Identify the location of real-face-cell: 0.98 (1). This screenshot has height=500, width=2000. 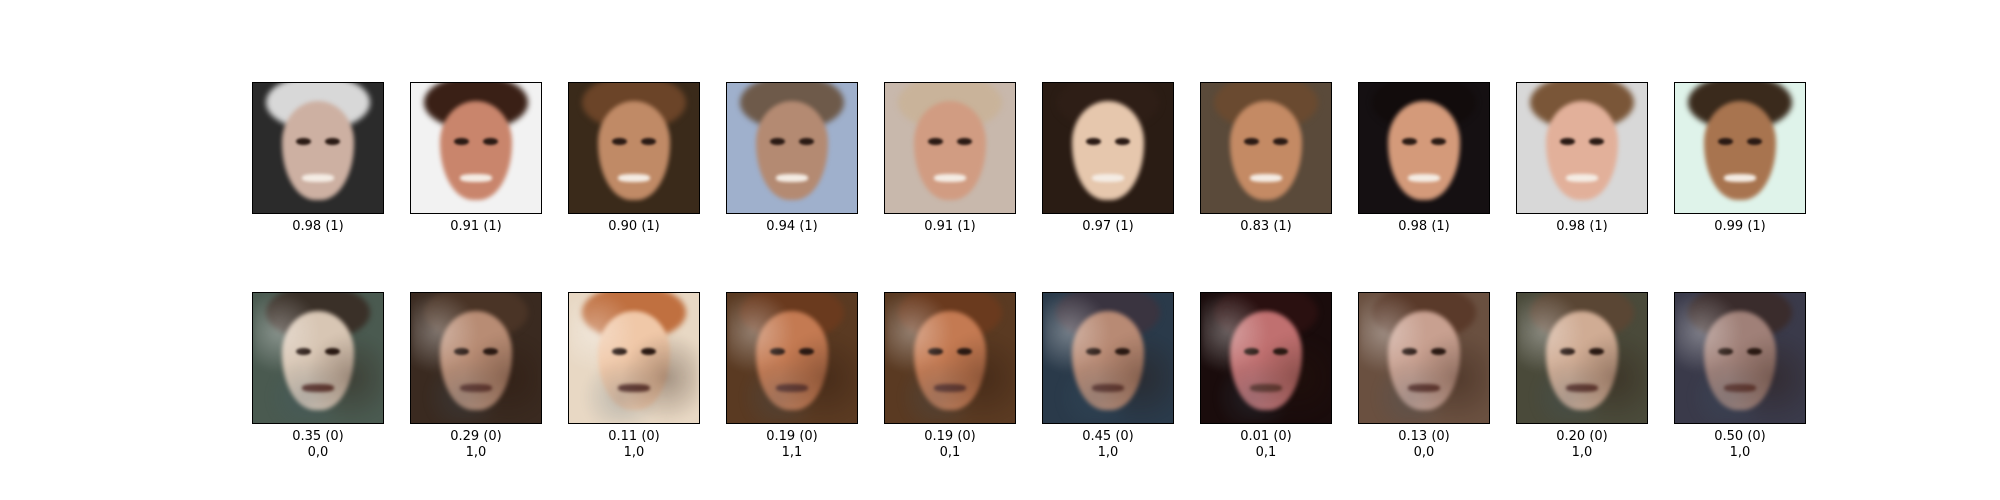
(1424, 158).